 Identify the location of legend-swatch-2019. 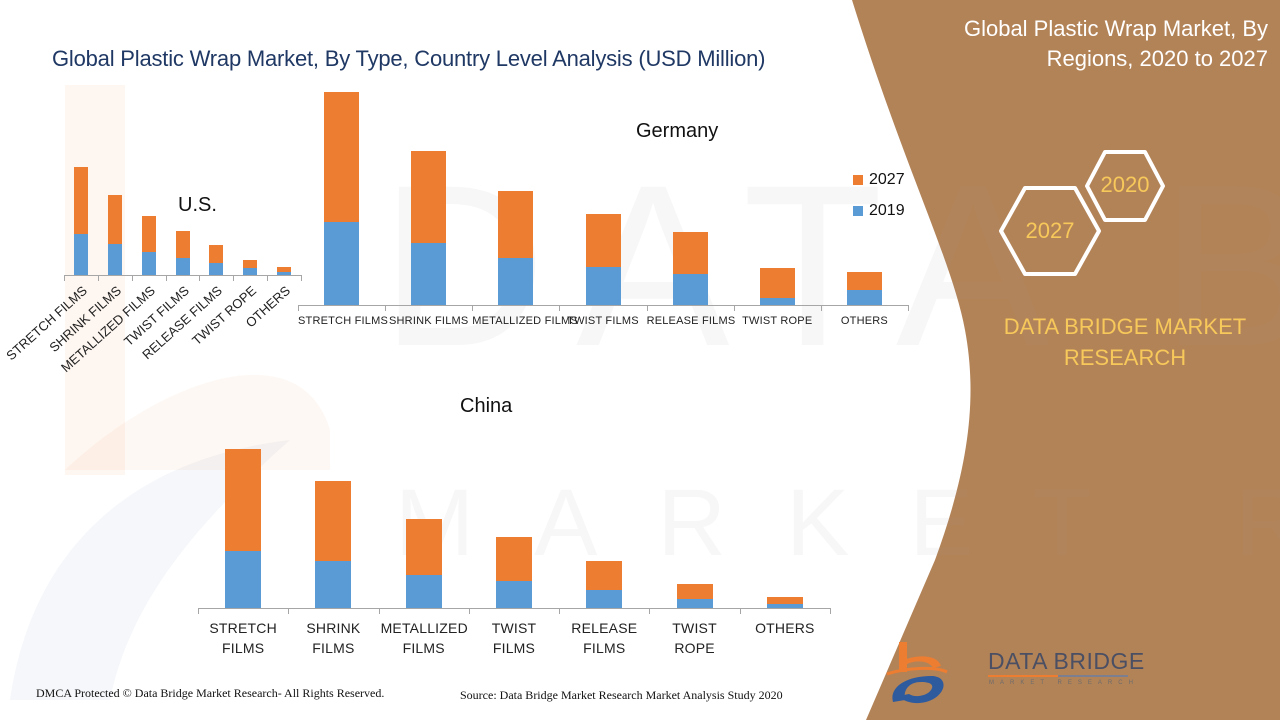
(858, 210).